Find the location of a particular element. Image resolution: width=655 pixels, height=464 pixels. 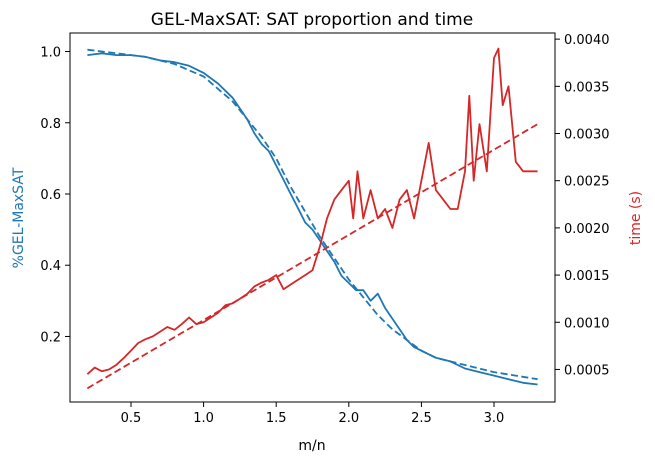

x-axis: 0.5 1.0 1.5 2.0 2.5 3.0 is located at coordinates (313, 414).